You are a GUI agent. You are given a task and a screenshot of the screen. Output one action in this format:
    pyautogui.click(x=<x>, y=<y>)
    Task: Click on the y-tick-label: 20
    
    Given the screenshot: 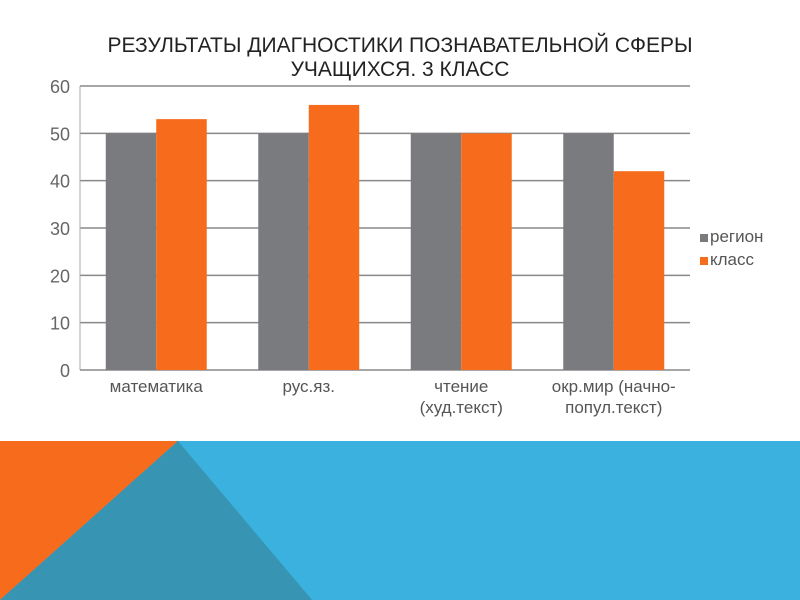 What is the action you would take?
    pyautogui.click(x=60, y=276)
    